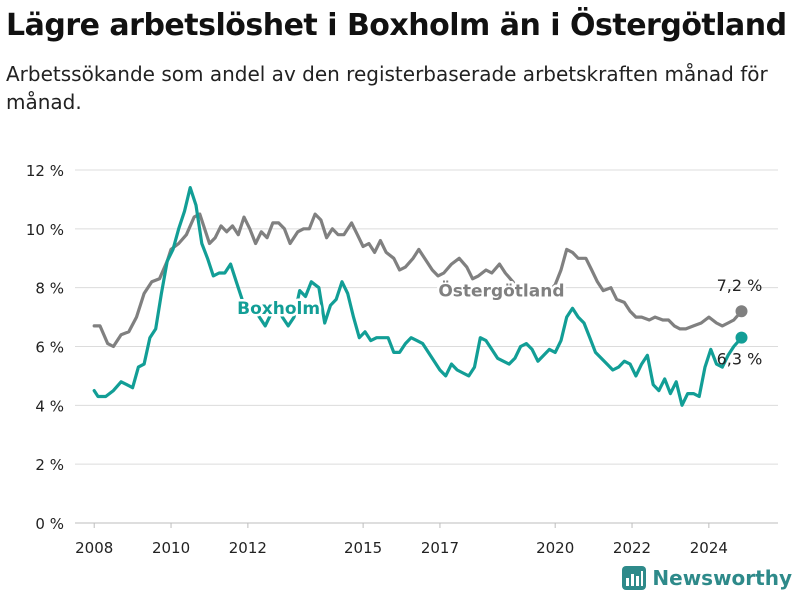  Describe the element at coordinates (501, 290) in the screenshot. I see `series-name-label--sterg-tland: Östergötland` at that location.